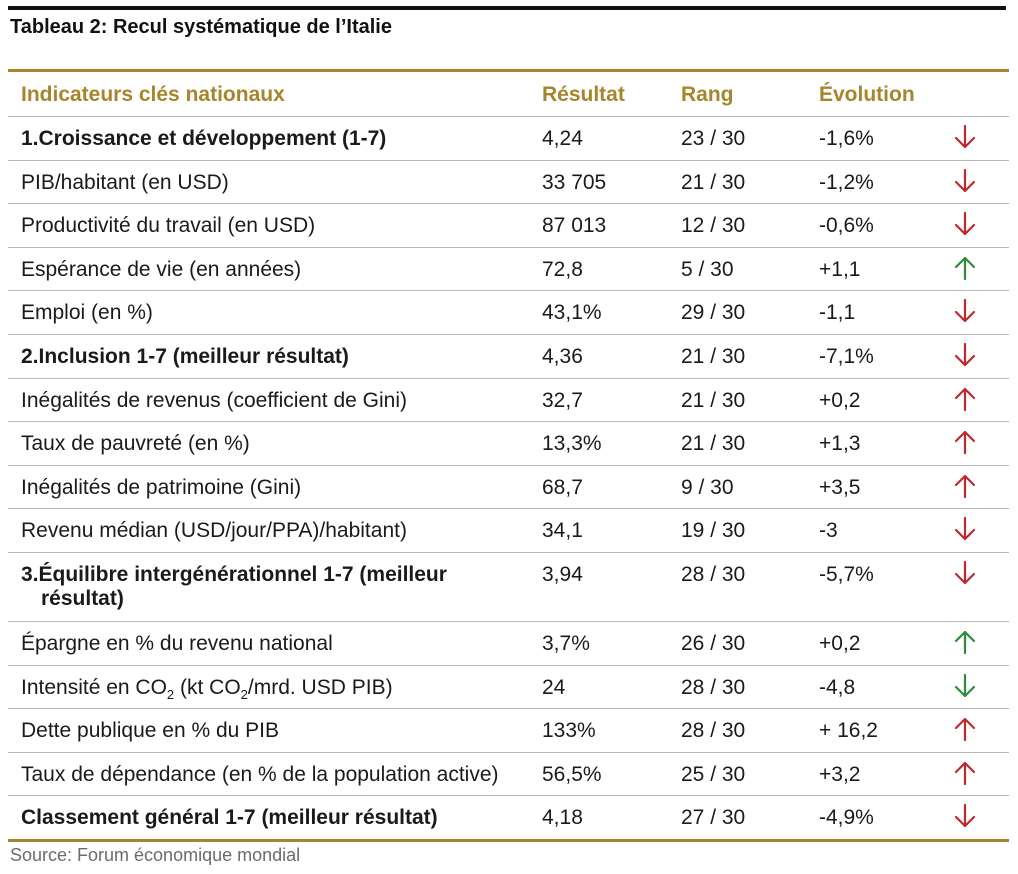  Describe the element at coordinates (562, 487) in the screenshot. I see `row-result: 68,7` at that location.